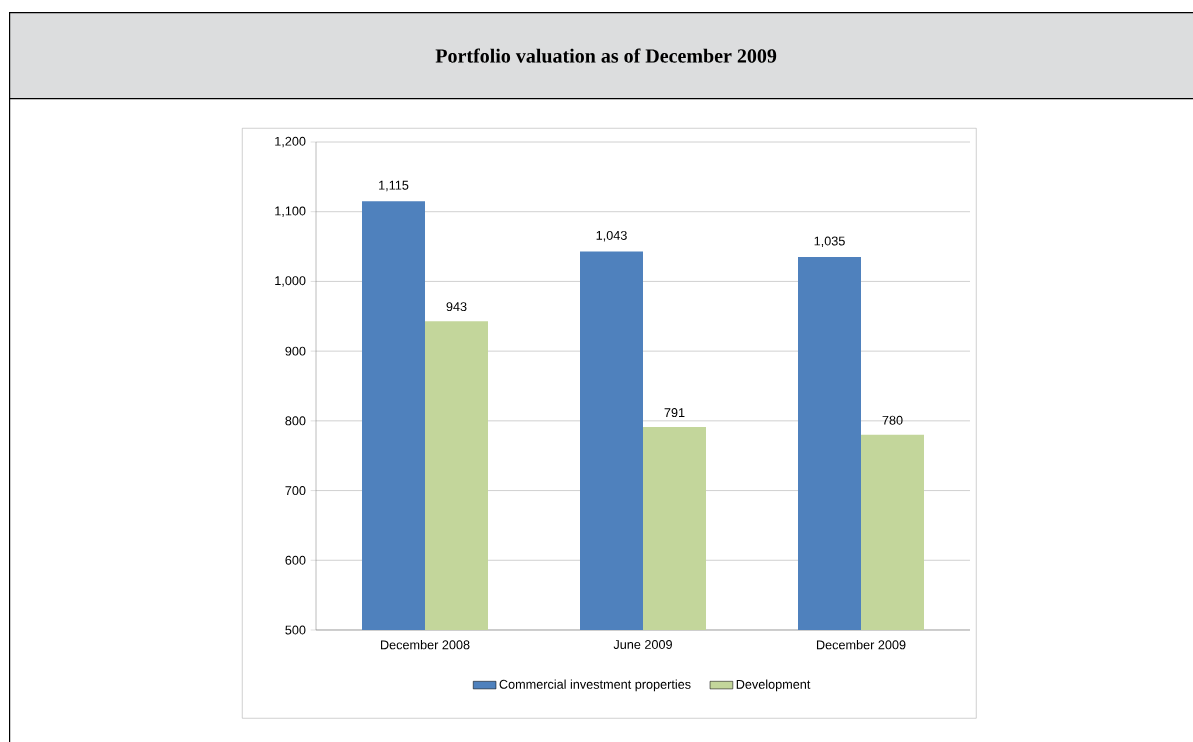 This screenshot has height=742, width=1193. What do you see at coordinates (295, 630) in the screenshot?
I see `y-tick-label: 500` at bounding box center [295, 630].